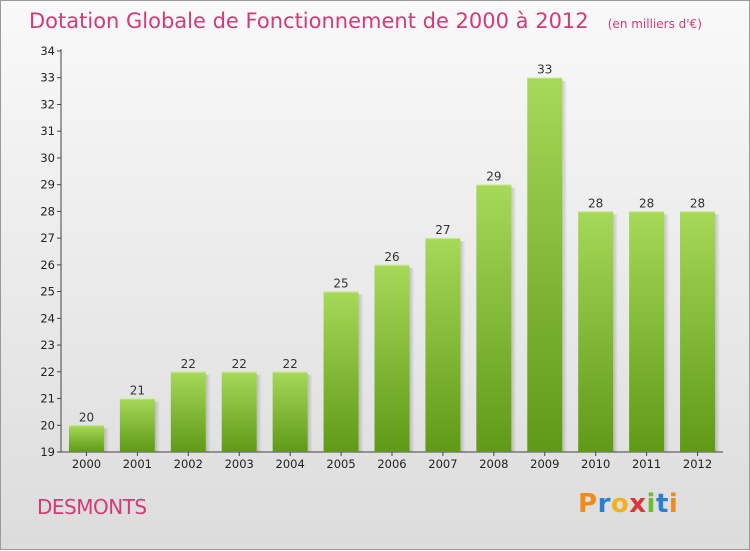 Image resolution: width=750 pixels, height=551 pixels. What do you see at coordinates (86, 417) in the screenshot?
I see `data-label-2000: 20` at bounding box center [86, 417].